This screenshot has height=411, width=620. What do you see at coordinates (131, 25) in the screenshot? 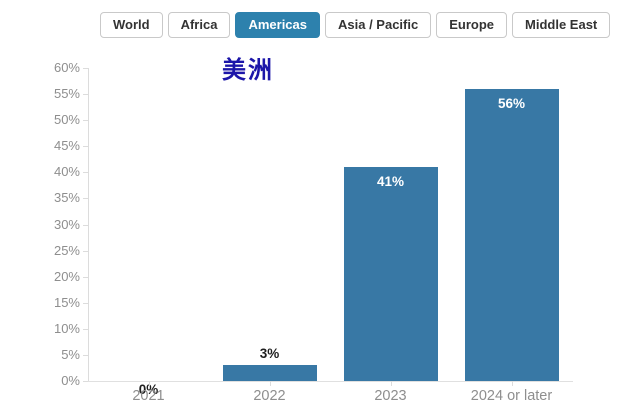
I see `tab-world: World` at bounding box center [131, 25].